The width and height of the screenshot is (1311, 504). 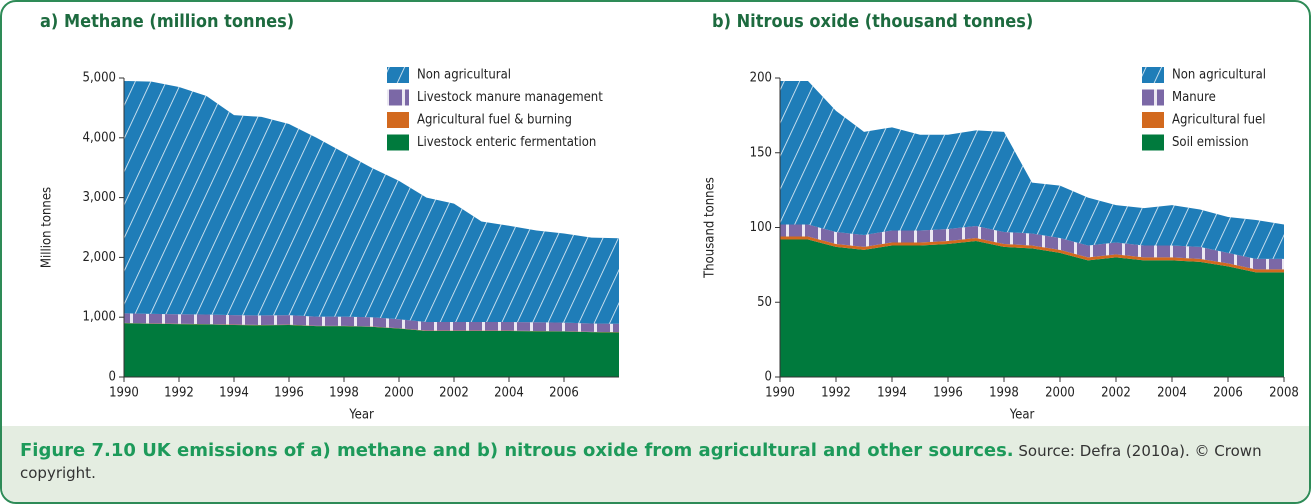 What do you see at coordinates (1284, 393) in the screenshot?
I see `x-tick-label: 2008` at bounding box center [1284, 393].